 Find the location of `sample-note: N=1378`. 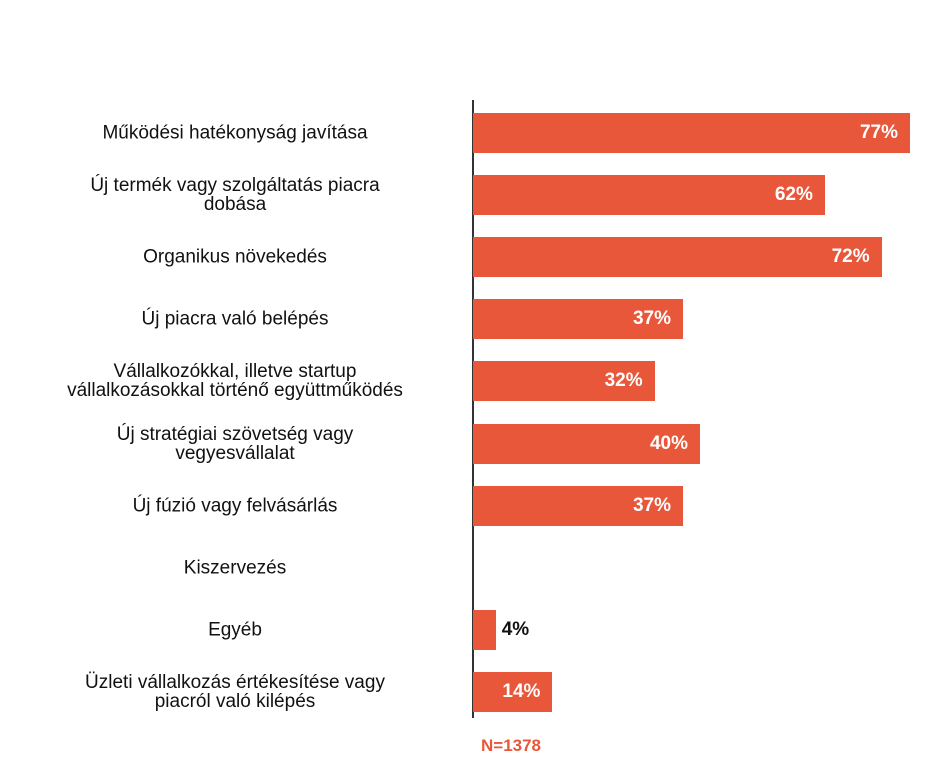

sample-note: N=1378 is located at coordinates (511, 745).